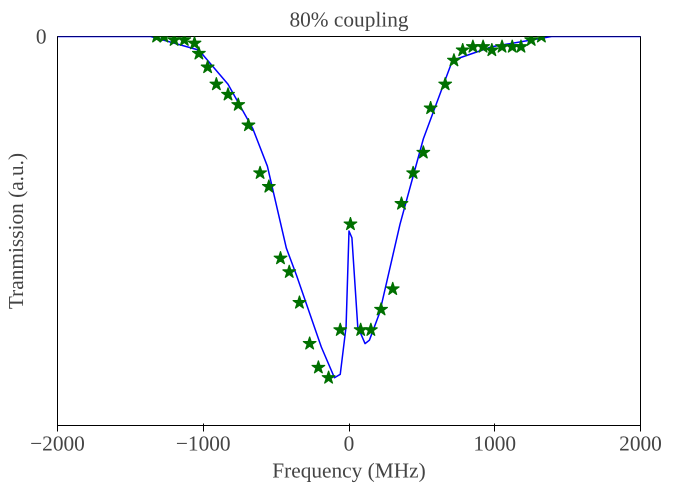  Describe the element at coordinates (16, 231) in the screenshot. I see `y-axis-title: Tranmission (a.u.)` at that location.